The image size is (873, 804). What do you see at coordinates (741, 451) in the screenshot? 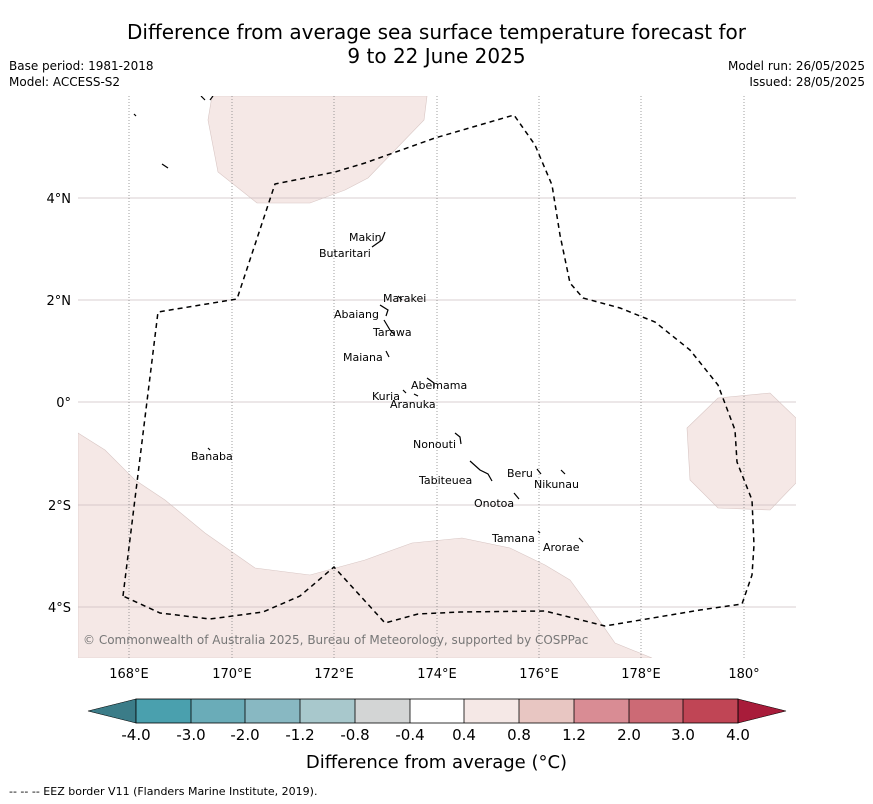
I see `anomaly-region-east` at bounding box center [741, 451].